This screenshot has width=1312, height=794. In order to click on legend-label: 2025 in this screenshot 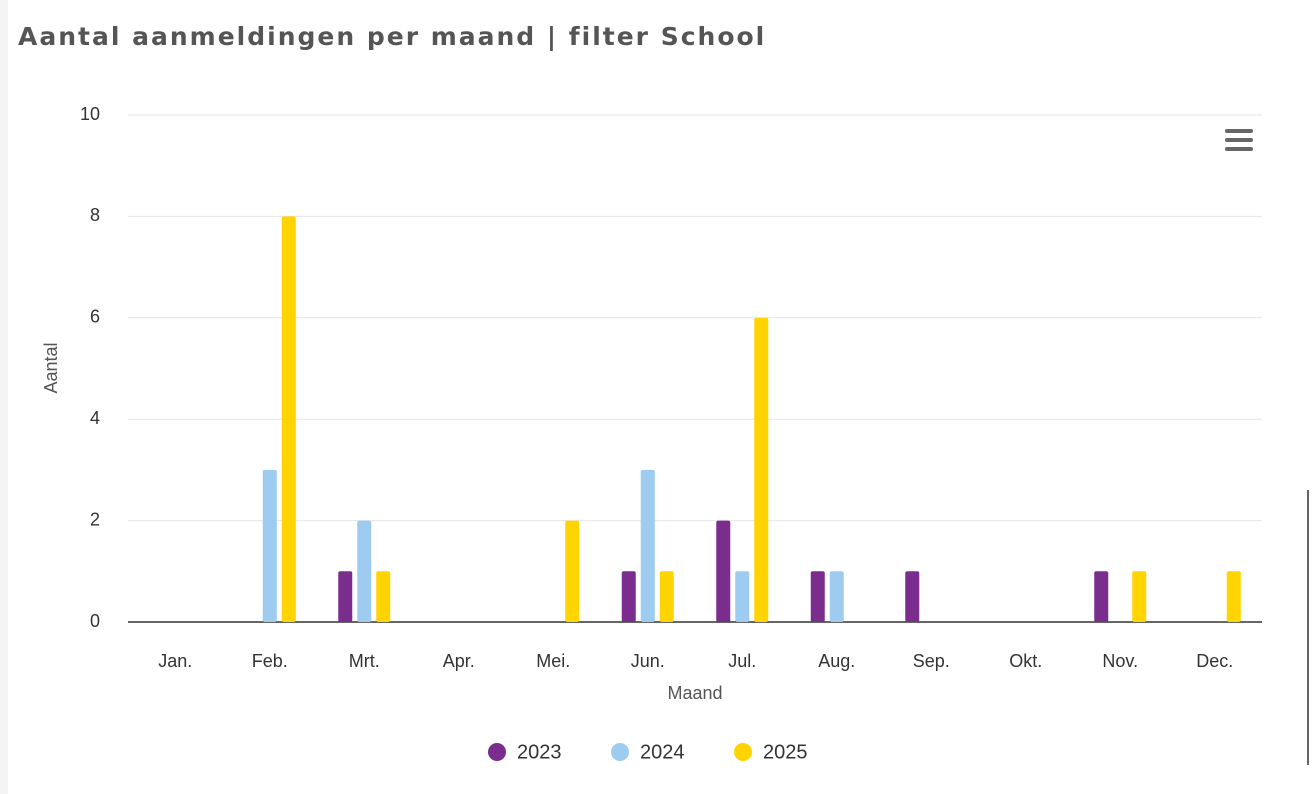, I will do `click(785, 752)`.